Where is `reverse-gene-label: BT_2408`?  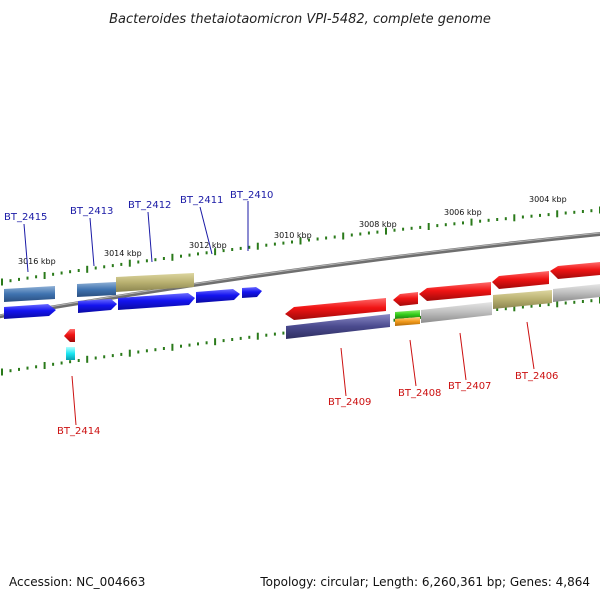
reverse-gene-label: BT_2408 is located at coordinates (419, 393).